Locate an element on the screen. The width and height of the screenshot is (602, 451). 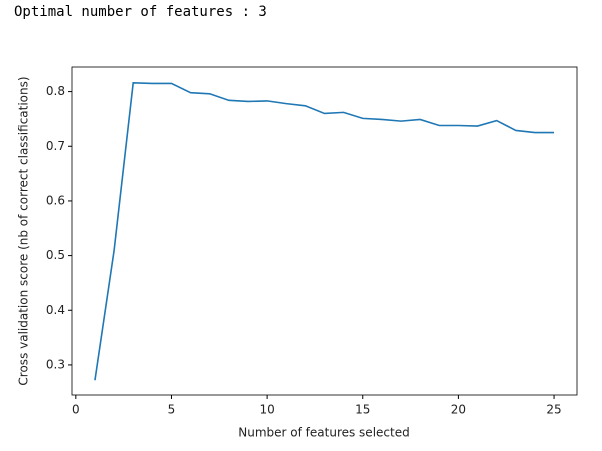
x-tick-label: 15 is located at coordinates (362, 410).